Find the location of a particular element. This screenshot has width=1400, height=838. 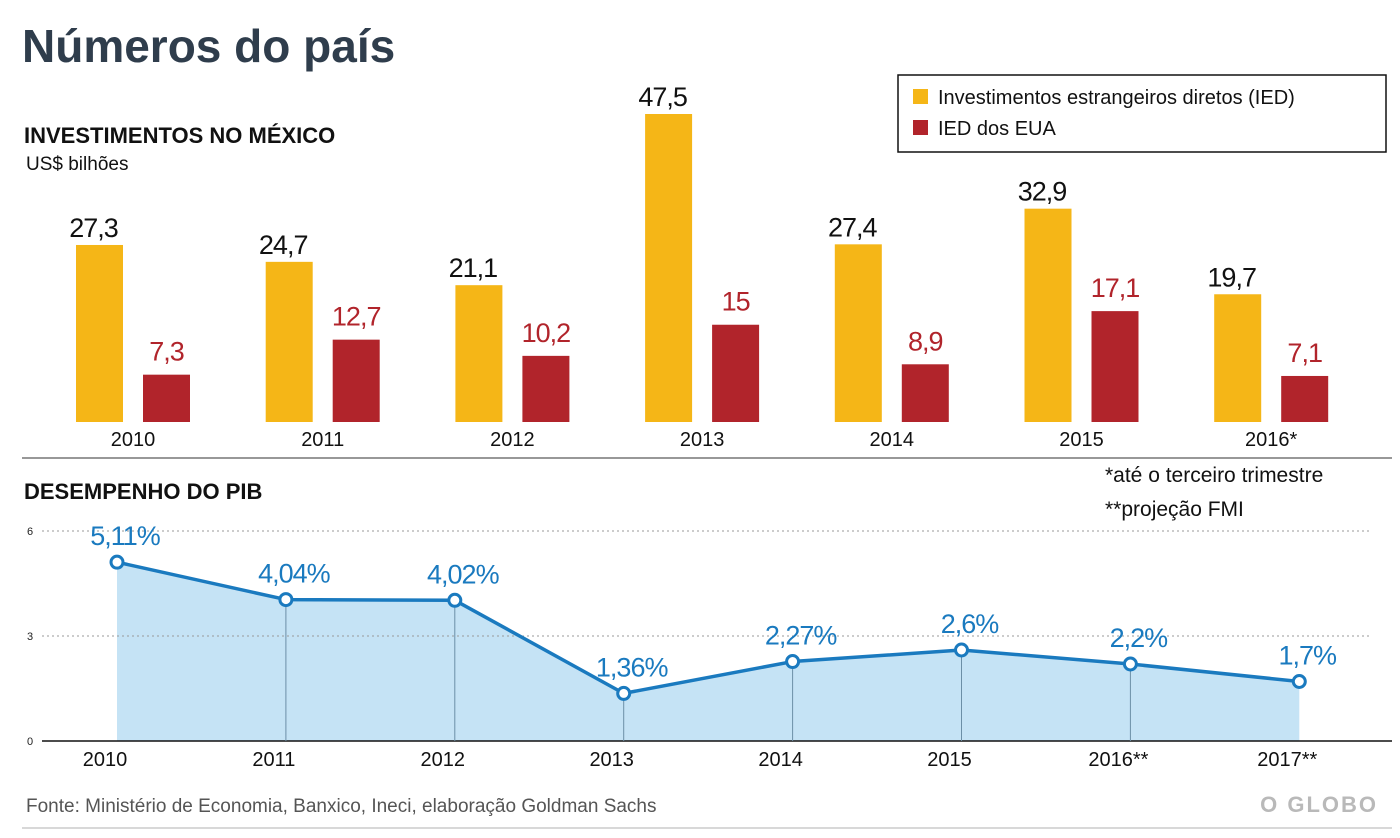

x-tick-label: 2011 is located at coordinates (322, 440).